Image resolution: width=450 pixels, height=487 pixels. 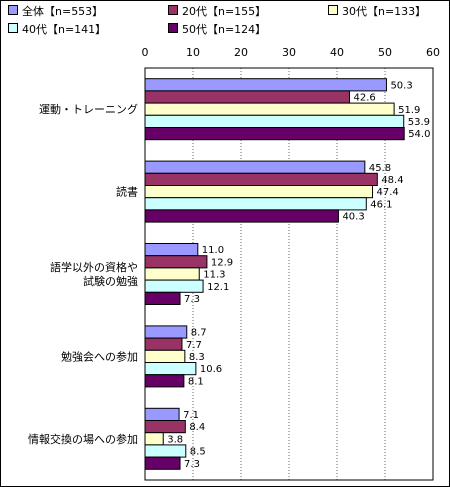 I want to click on data-label: 8.1, so click(x=196, y=381).